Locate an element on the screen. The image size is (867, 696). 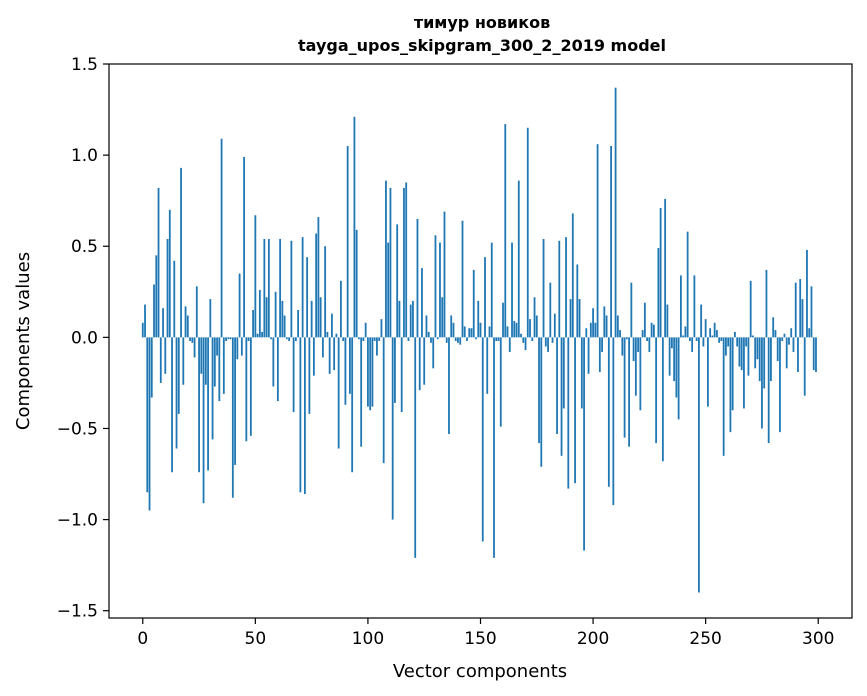
y-tick-label: −1.0 is located at coordinates (77, 521).